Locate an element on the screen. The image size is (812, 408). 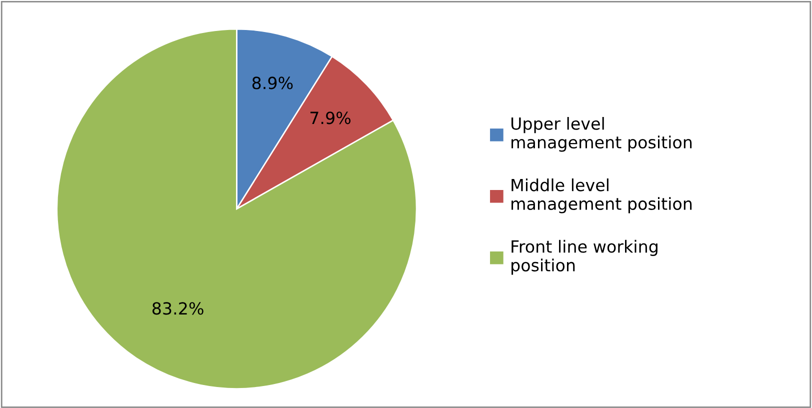
legend-label: Upper level management position is located at coordinates (601, 134).